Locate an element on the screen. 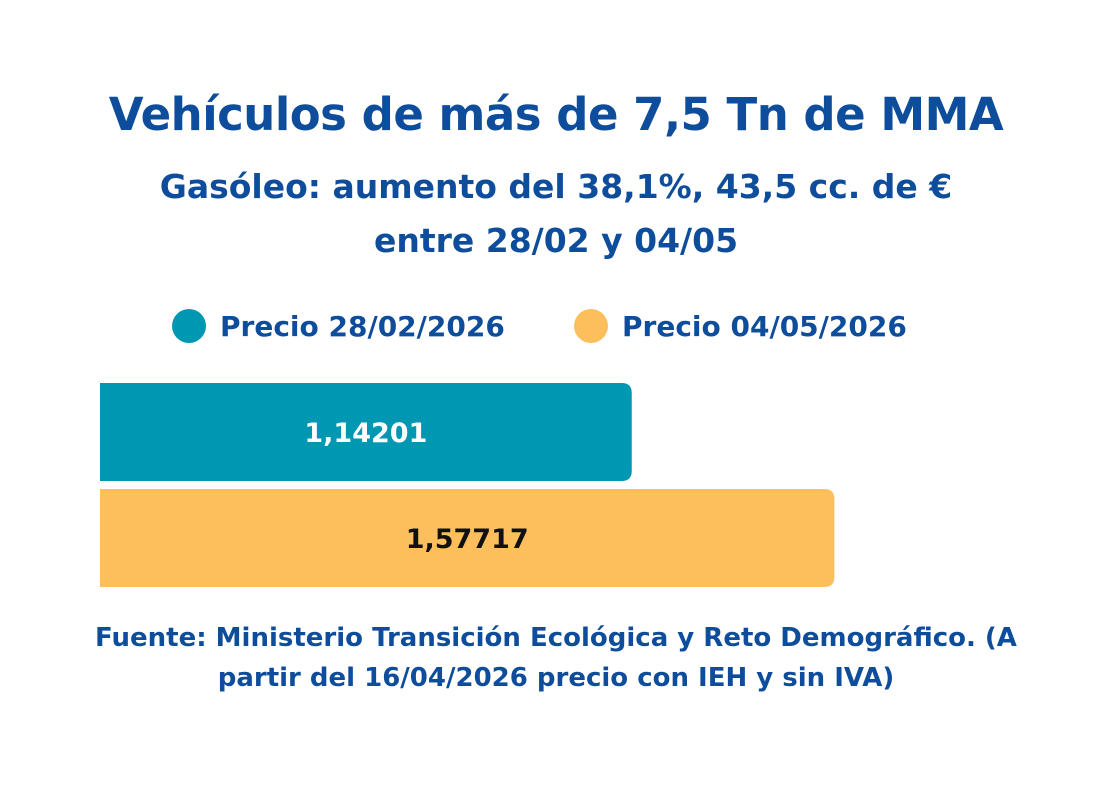  legend-label-series-1: Precio 28/02/2026 is located at coordinates (362, 326).